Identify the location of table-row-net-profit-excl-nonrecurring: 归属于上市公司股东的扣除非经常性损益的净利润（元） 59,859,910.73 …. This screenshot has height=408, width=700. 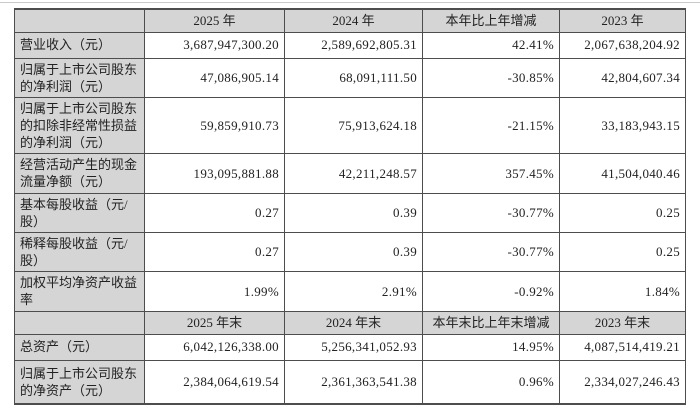
(350, 125).